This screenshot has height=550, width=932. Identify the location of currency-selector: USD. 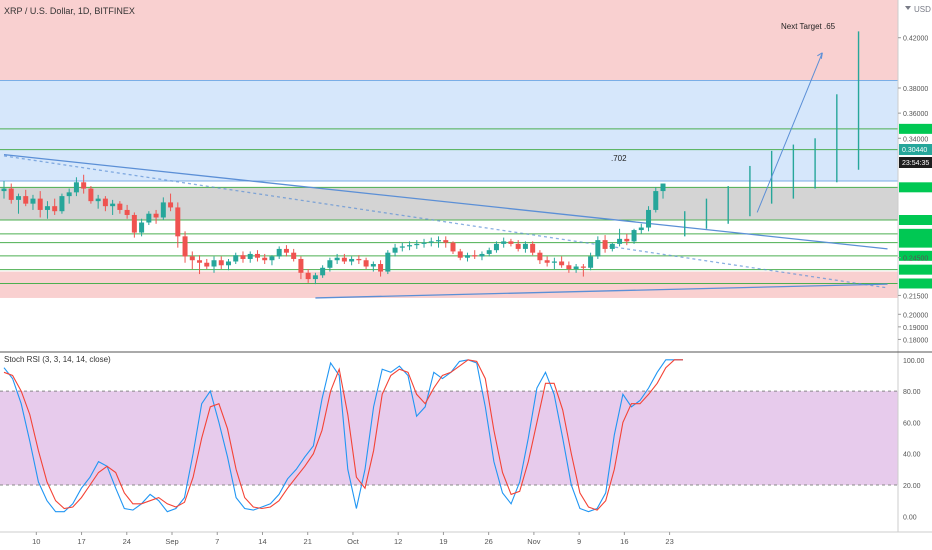
(918, 9).